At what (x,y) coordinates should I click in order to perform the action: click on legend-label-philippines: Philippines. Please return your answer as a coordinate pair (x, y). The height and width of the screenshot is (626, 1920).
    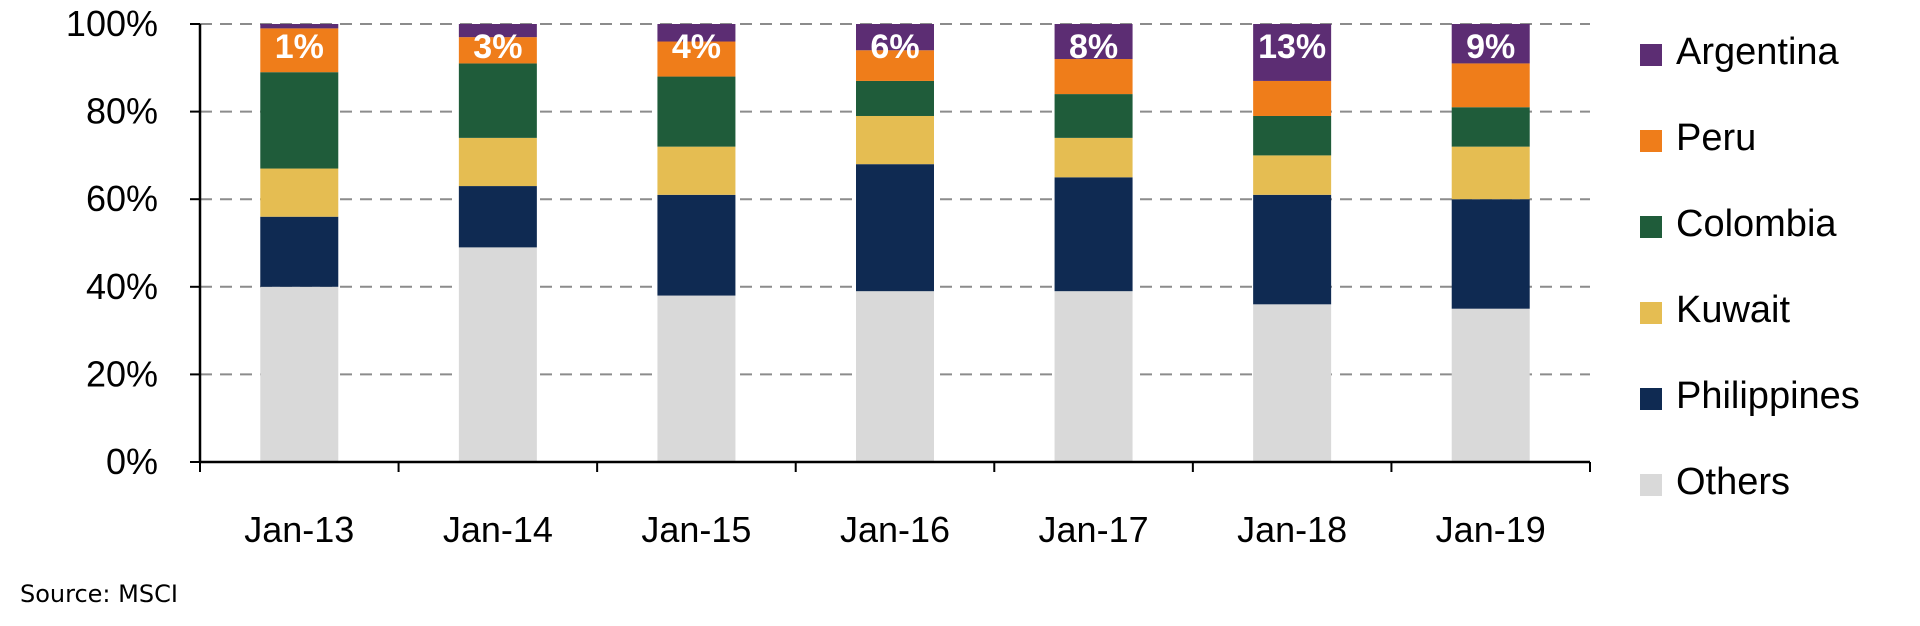
    Looking at the image, I should click on (1768, 396).